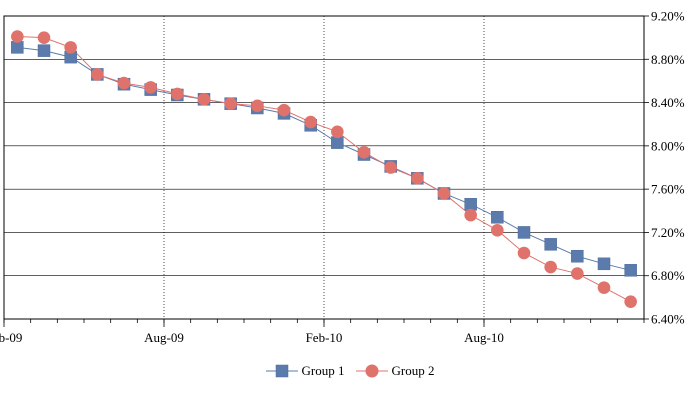  I want to click on x-tick-label: Feb-10, so click(324, 337).